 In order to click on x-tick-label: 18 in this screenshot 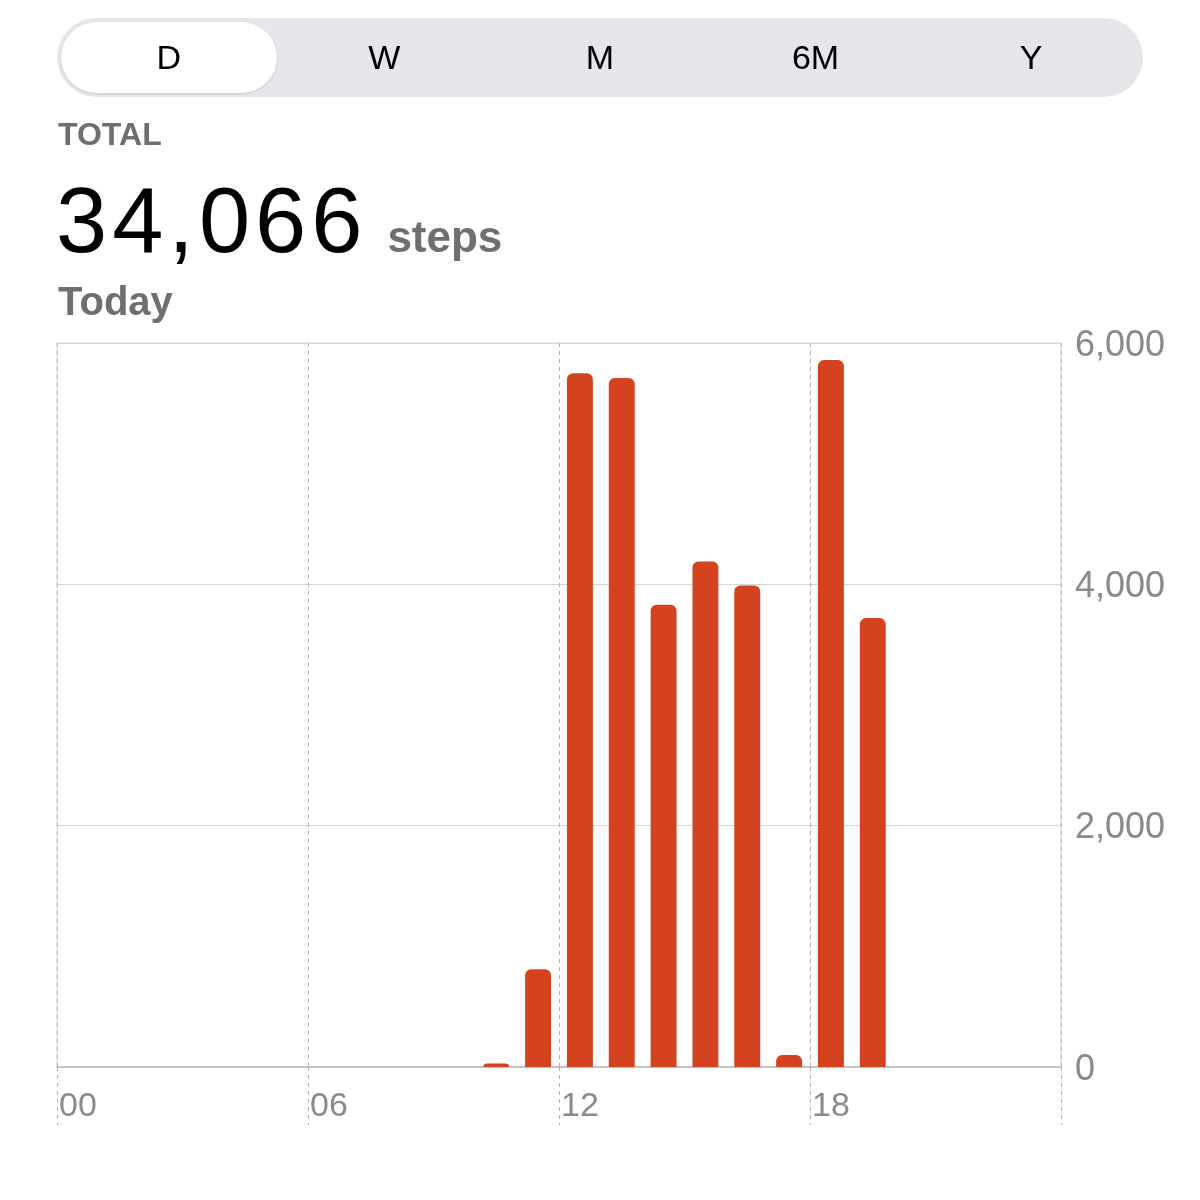, I will do `click(831, 1104)`.